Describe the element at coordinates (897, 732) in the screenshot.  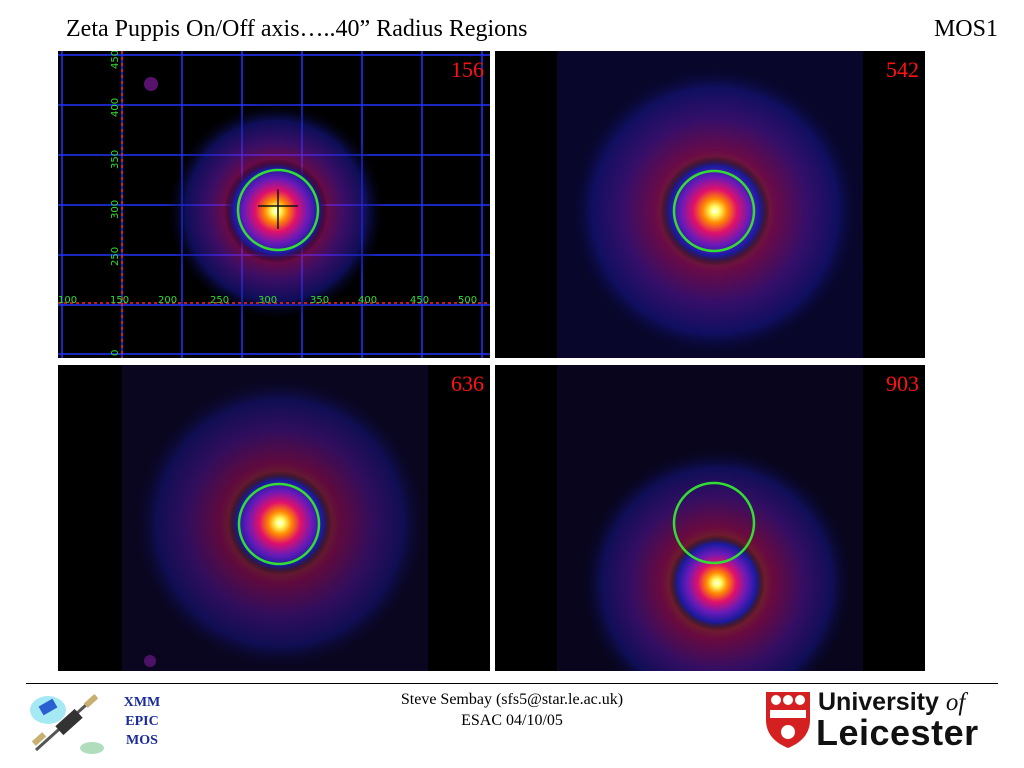
I see `university-city: Leicester` at that location.